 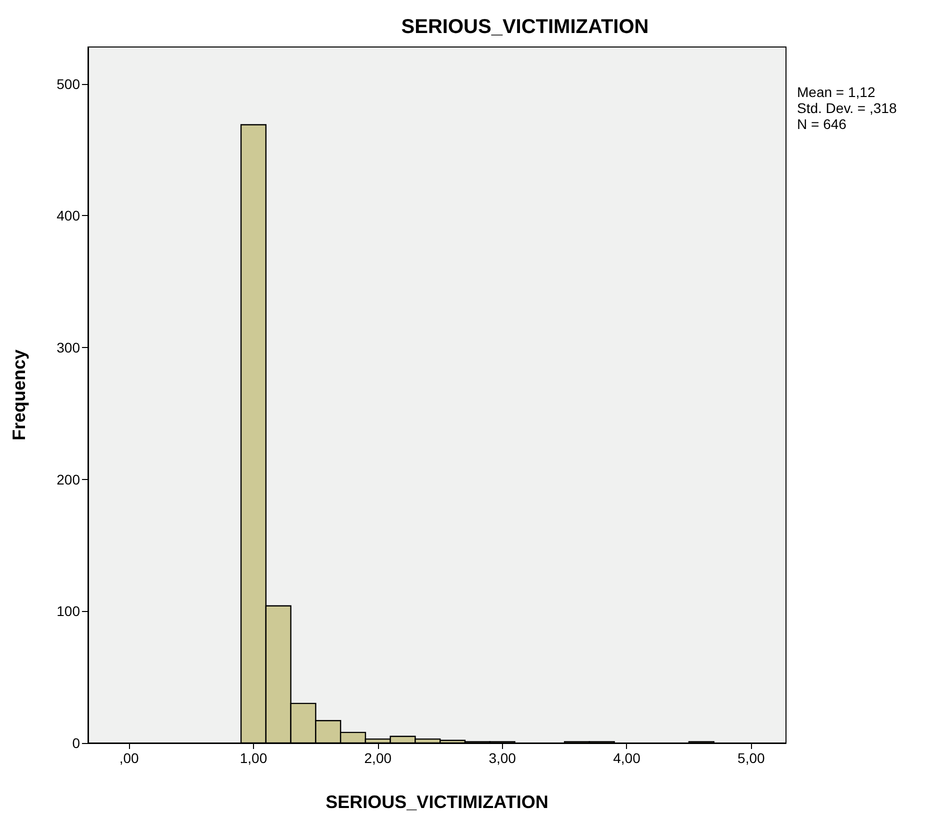 I want to click on y-tick-label: 100, so click(x=68, y=611).